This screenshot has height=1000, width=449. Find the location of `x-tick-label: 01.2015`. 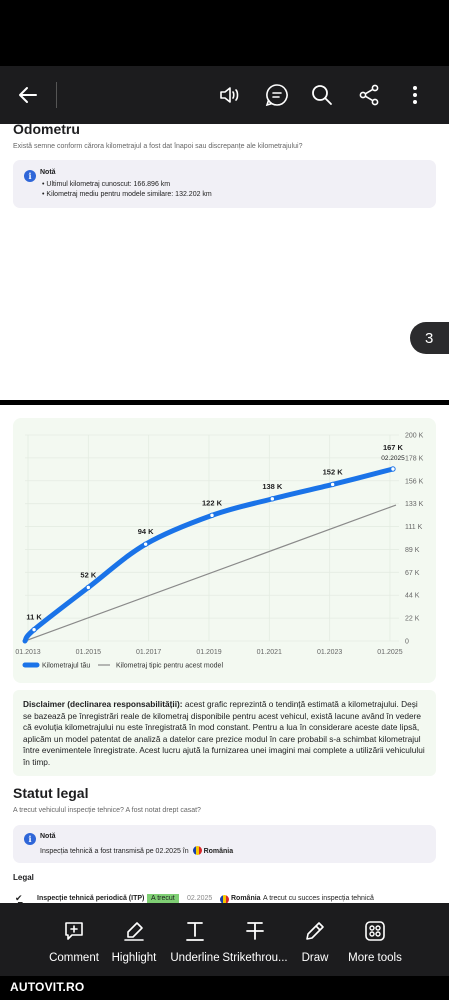

x-tick-label: 01.2015 is located at coordinates (88, 652).